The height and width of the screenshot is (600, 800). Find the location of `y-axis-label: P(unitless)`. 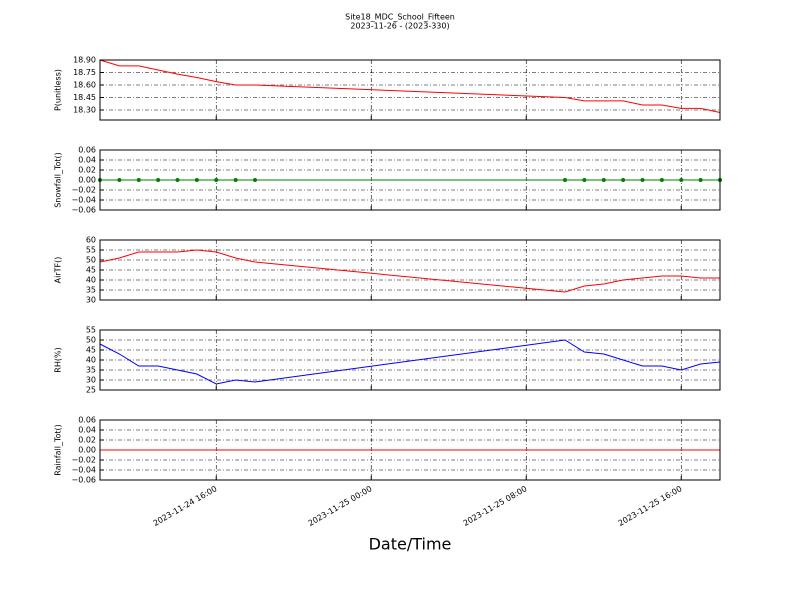

y-axis-label: P(unitless) is located at coordinates (58, 90).